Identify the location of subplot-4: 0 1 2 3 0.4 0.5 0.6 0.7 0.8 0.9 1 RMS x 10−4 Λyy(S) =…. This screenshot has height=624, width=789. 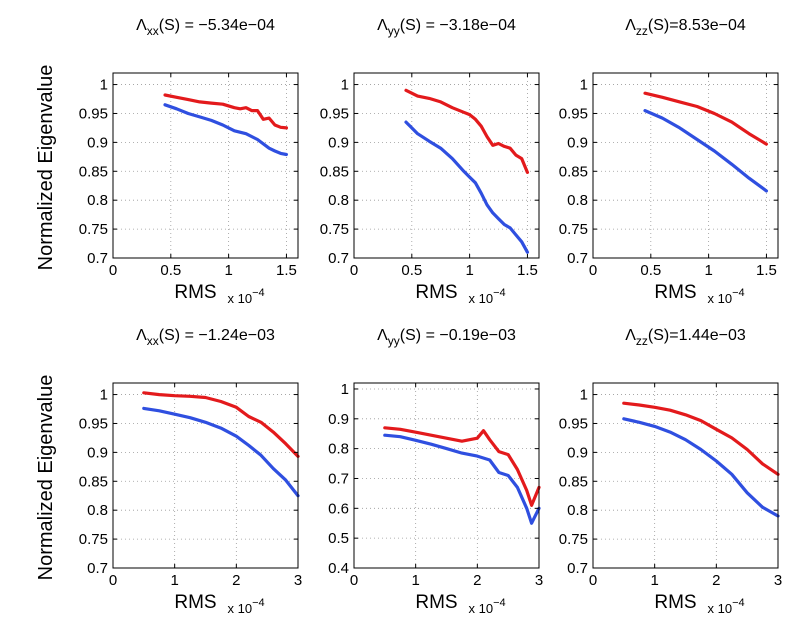
(435, 471).